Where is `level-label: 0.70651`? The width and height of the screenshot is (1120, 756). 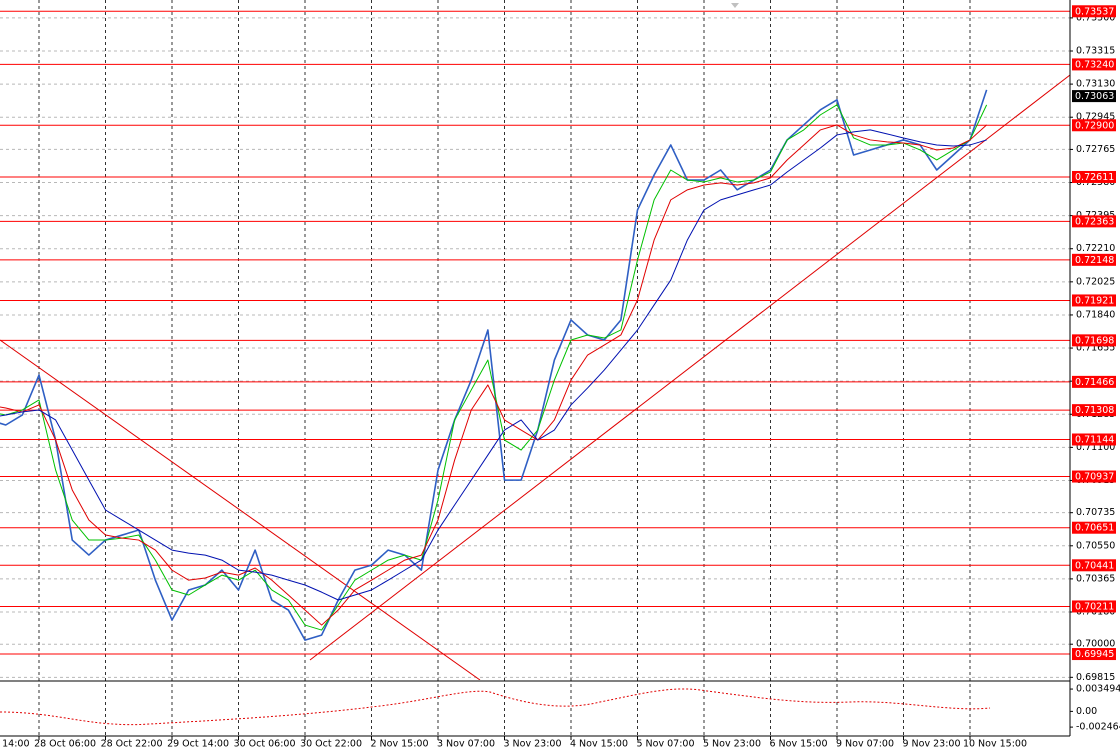
level-label: 0.70651 is located at coordinates (1094, 528).